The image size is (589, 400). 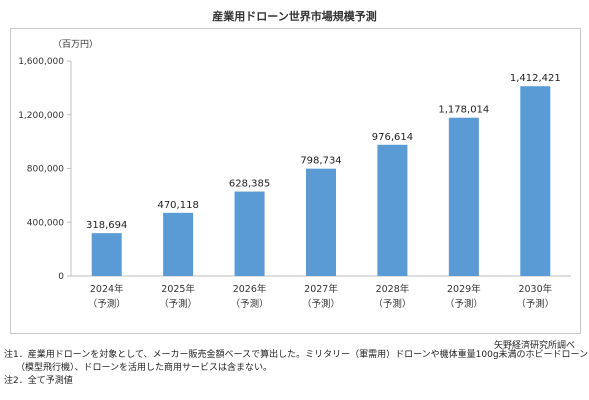 What do you see at coordinates (178, 289) in the screenshot?
I see `x-tick-label: 2025年` at bounding box center [178, 289].